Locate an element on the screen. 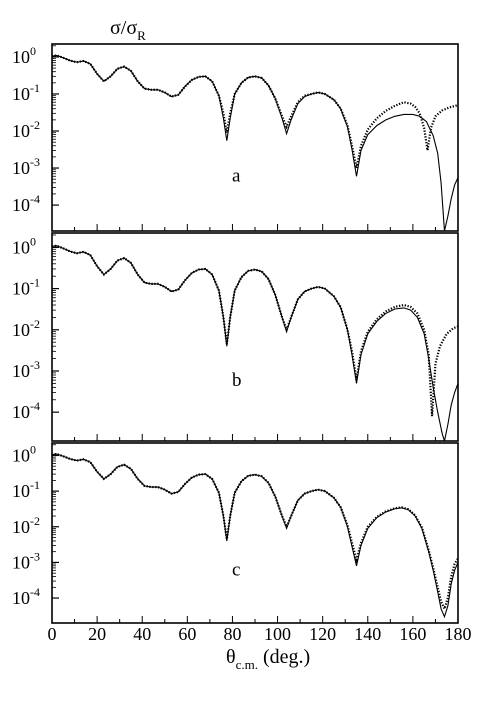  x-tick-label: 180 is located at coordinates (458, 634).